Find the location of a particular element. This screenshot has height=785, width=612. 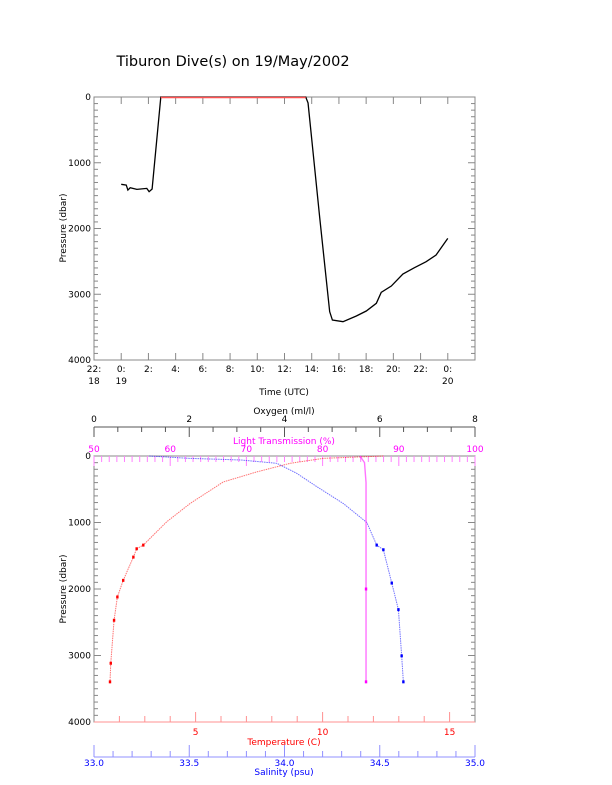

x-tick-label: 2: is located at coordinates (148, 370).